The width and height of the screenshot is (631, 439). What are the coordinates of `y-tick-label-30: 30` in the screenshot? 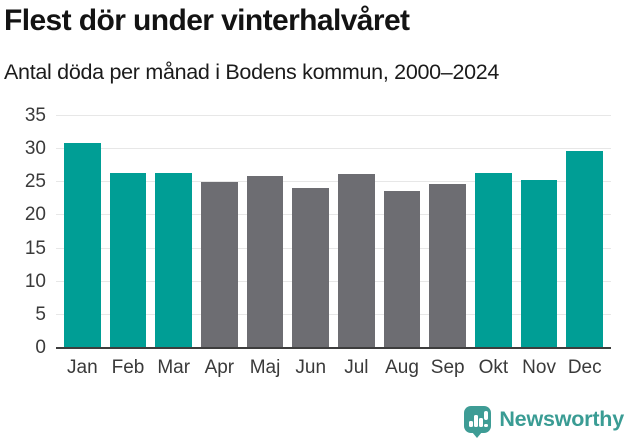 It's located at (35, 149).